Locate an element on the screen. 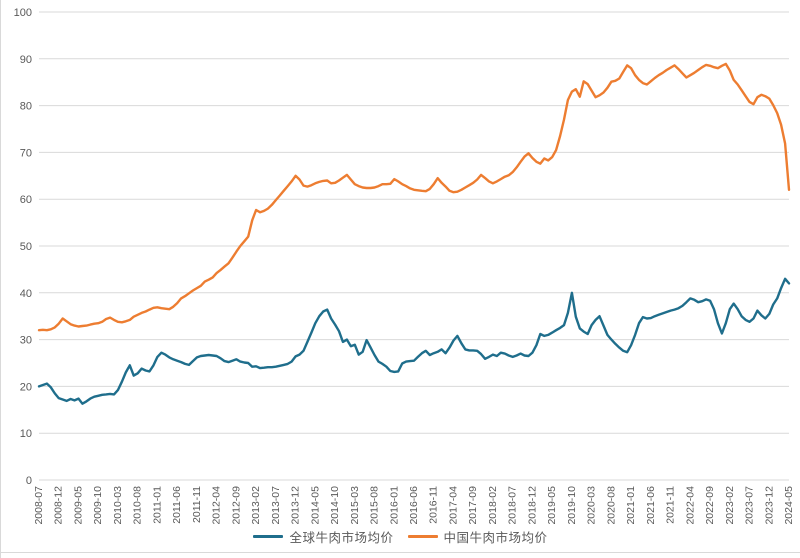  y-tick-label: 30 is located at coordinates (26, 341).